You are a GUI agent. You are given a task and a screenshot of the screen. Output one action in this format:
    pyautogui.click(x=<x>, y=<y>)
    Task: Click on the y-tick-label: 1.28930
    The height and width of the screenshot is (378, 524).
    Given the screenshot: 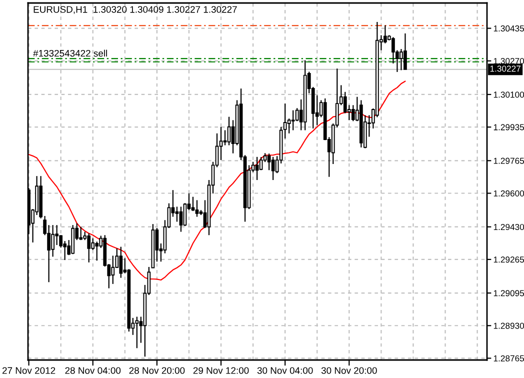 What is the action you would take?
    pyautogui.click(x=509, y=325)
    